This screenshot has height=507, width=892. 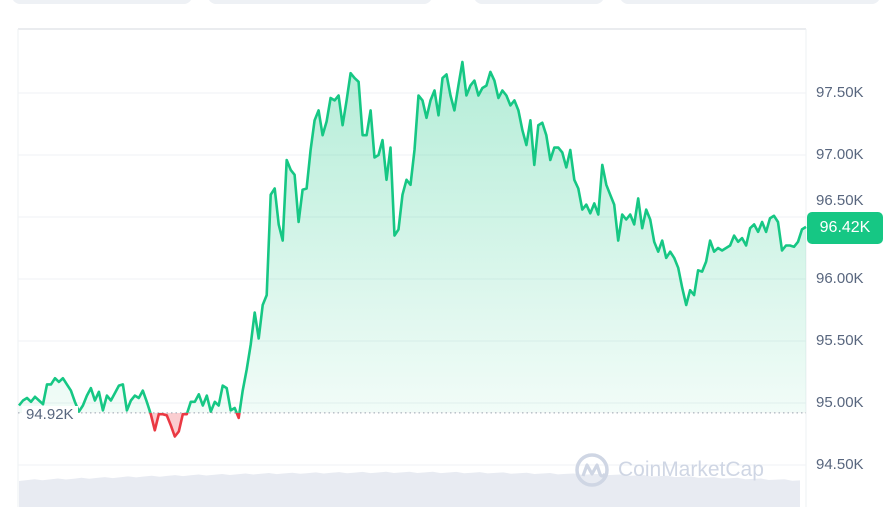 What do you see at coordinates (840, 278) in the screenshot?
I see `y-tick-label: 96.00K` at bounding box center [840, 278].